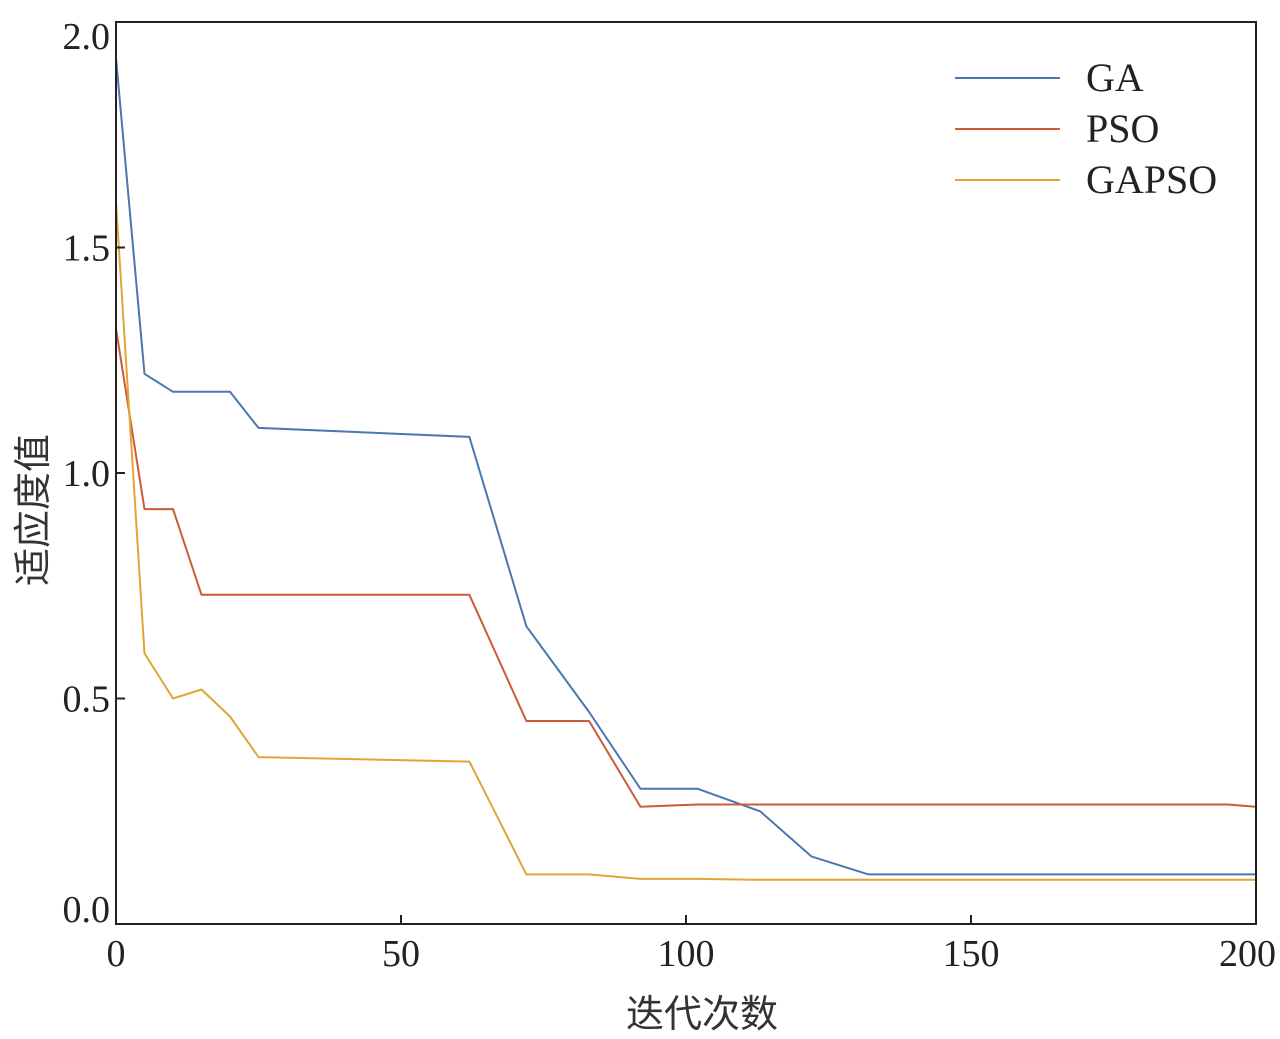 Image resolution: width=1280 pixels, height=1039 pixels. What do you see at coordinates (1122, 128) in the screenshot?
I see `legend-label-pso: PSO` at bounding box center [1122, 128].